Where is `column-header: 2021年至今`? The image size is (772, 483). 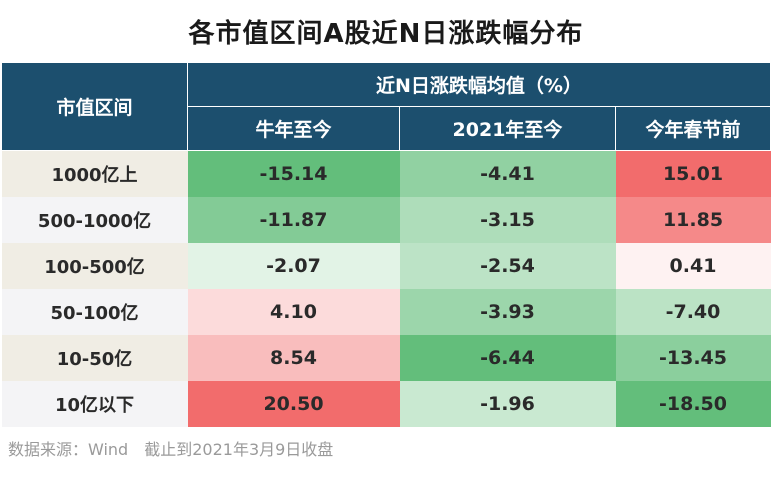
column-header: 2021年至今 is located at coordinates (507, 128).